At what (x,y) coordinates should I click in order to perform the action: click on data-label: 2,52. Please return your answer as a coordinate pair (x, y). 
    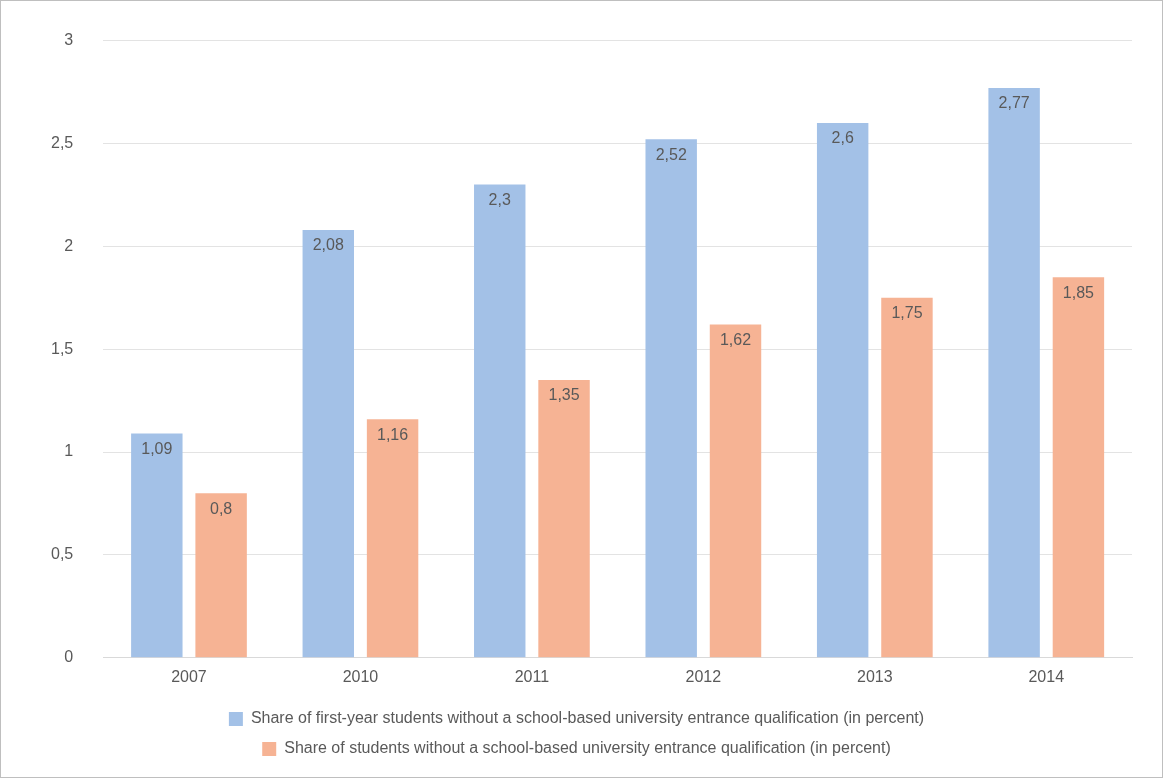
    Looking at the image, I should click on (671, 154).